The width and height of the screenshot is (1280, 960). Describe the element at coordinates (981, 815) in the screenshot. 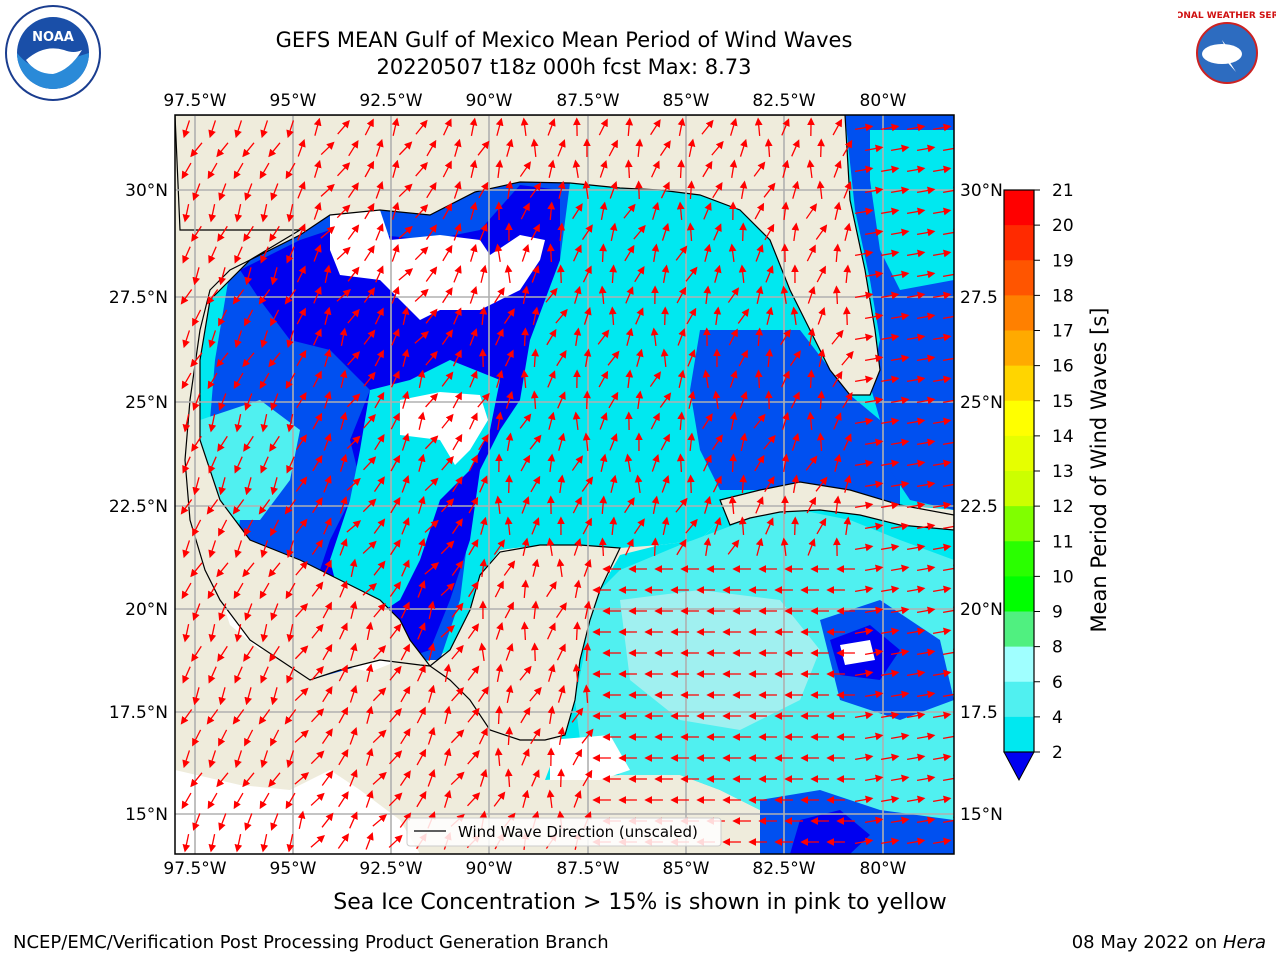

I see `lat-tick-right: 15°N` at that location.